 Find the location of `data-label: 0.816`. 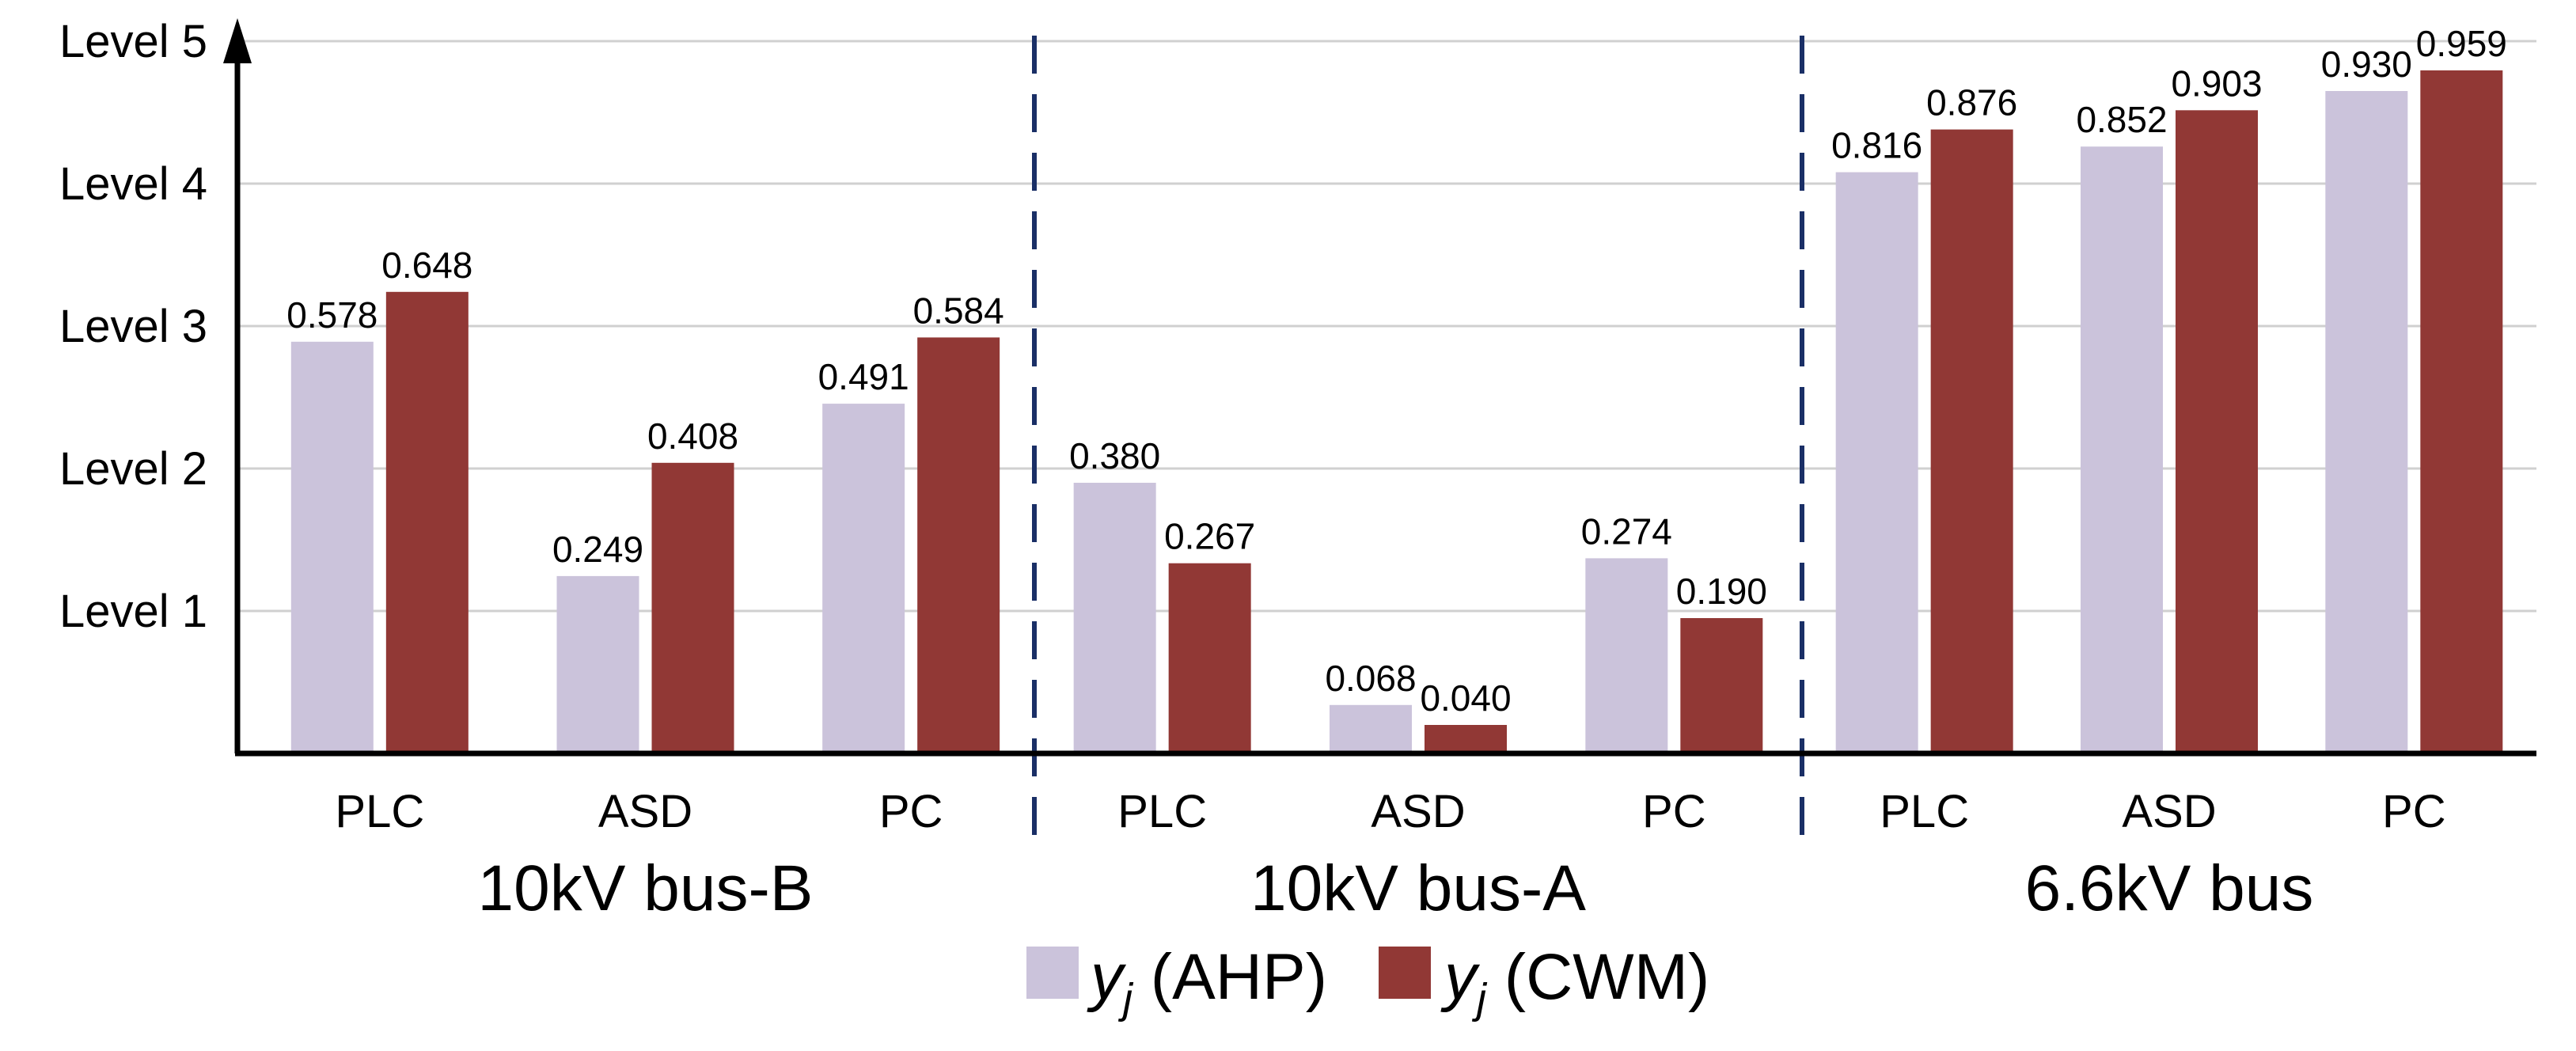

data-label: 0.816 is located at coordinates (1876, 145).